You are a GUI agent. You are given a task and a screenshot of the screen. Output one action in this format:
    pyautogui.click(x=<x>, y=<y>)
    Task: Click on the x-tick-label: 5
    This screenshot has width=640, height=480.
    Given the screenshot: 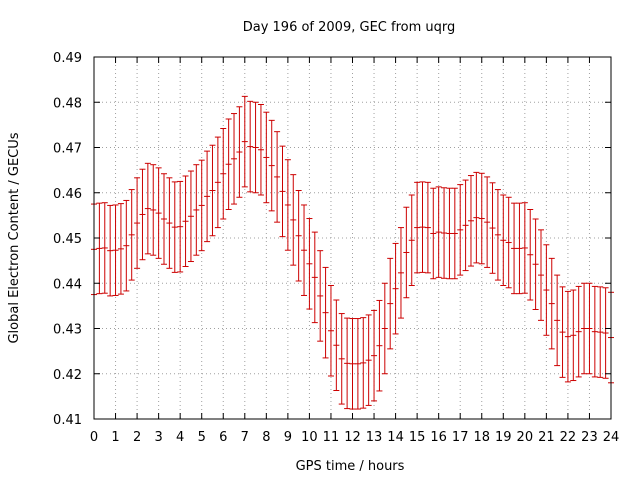 What is the action you would take?
    pyautogui.click(x=202, y=437)
    